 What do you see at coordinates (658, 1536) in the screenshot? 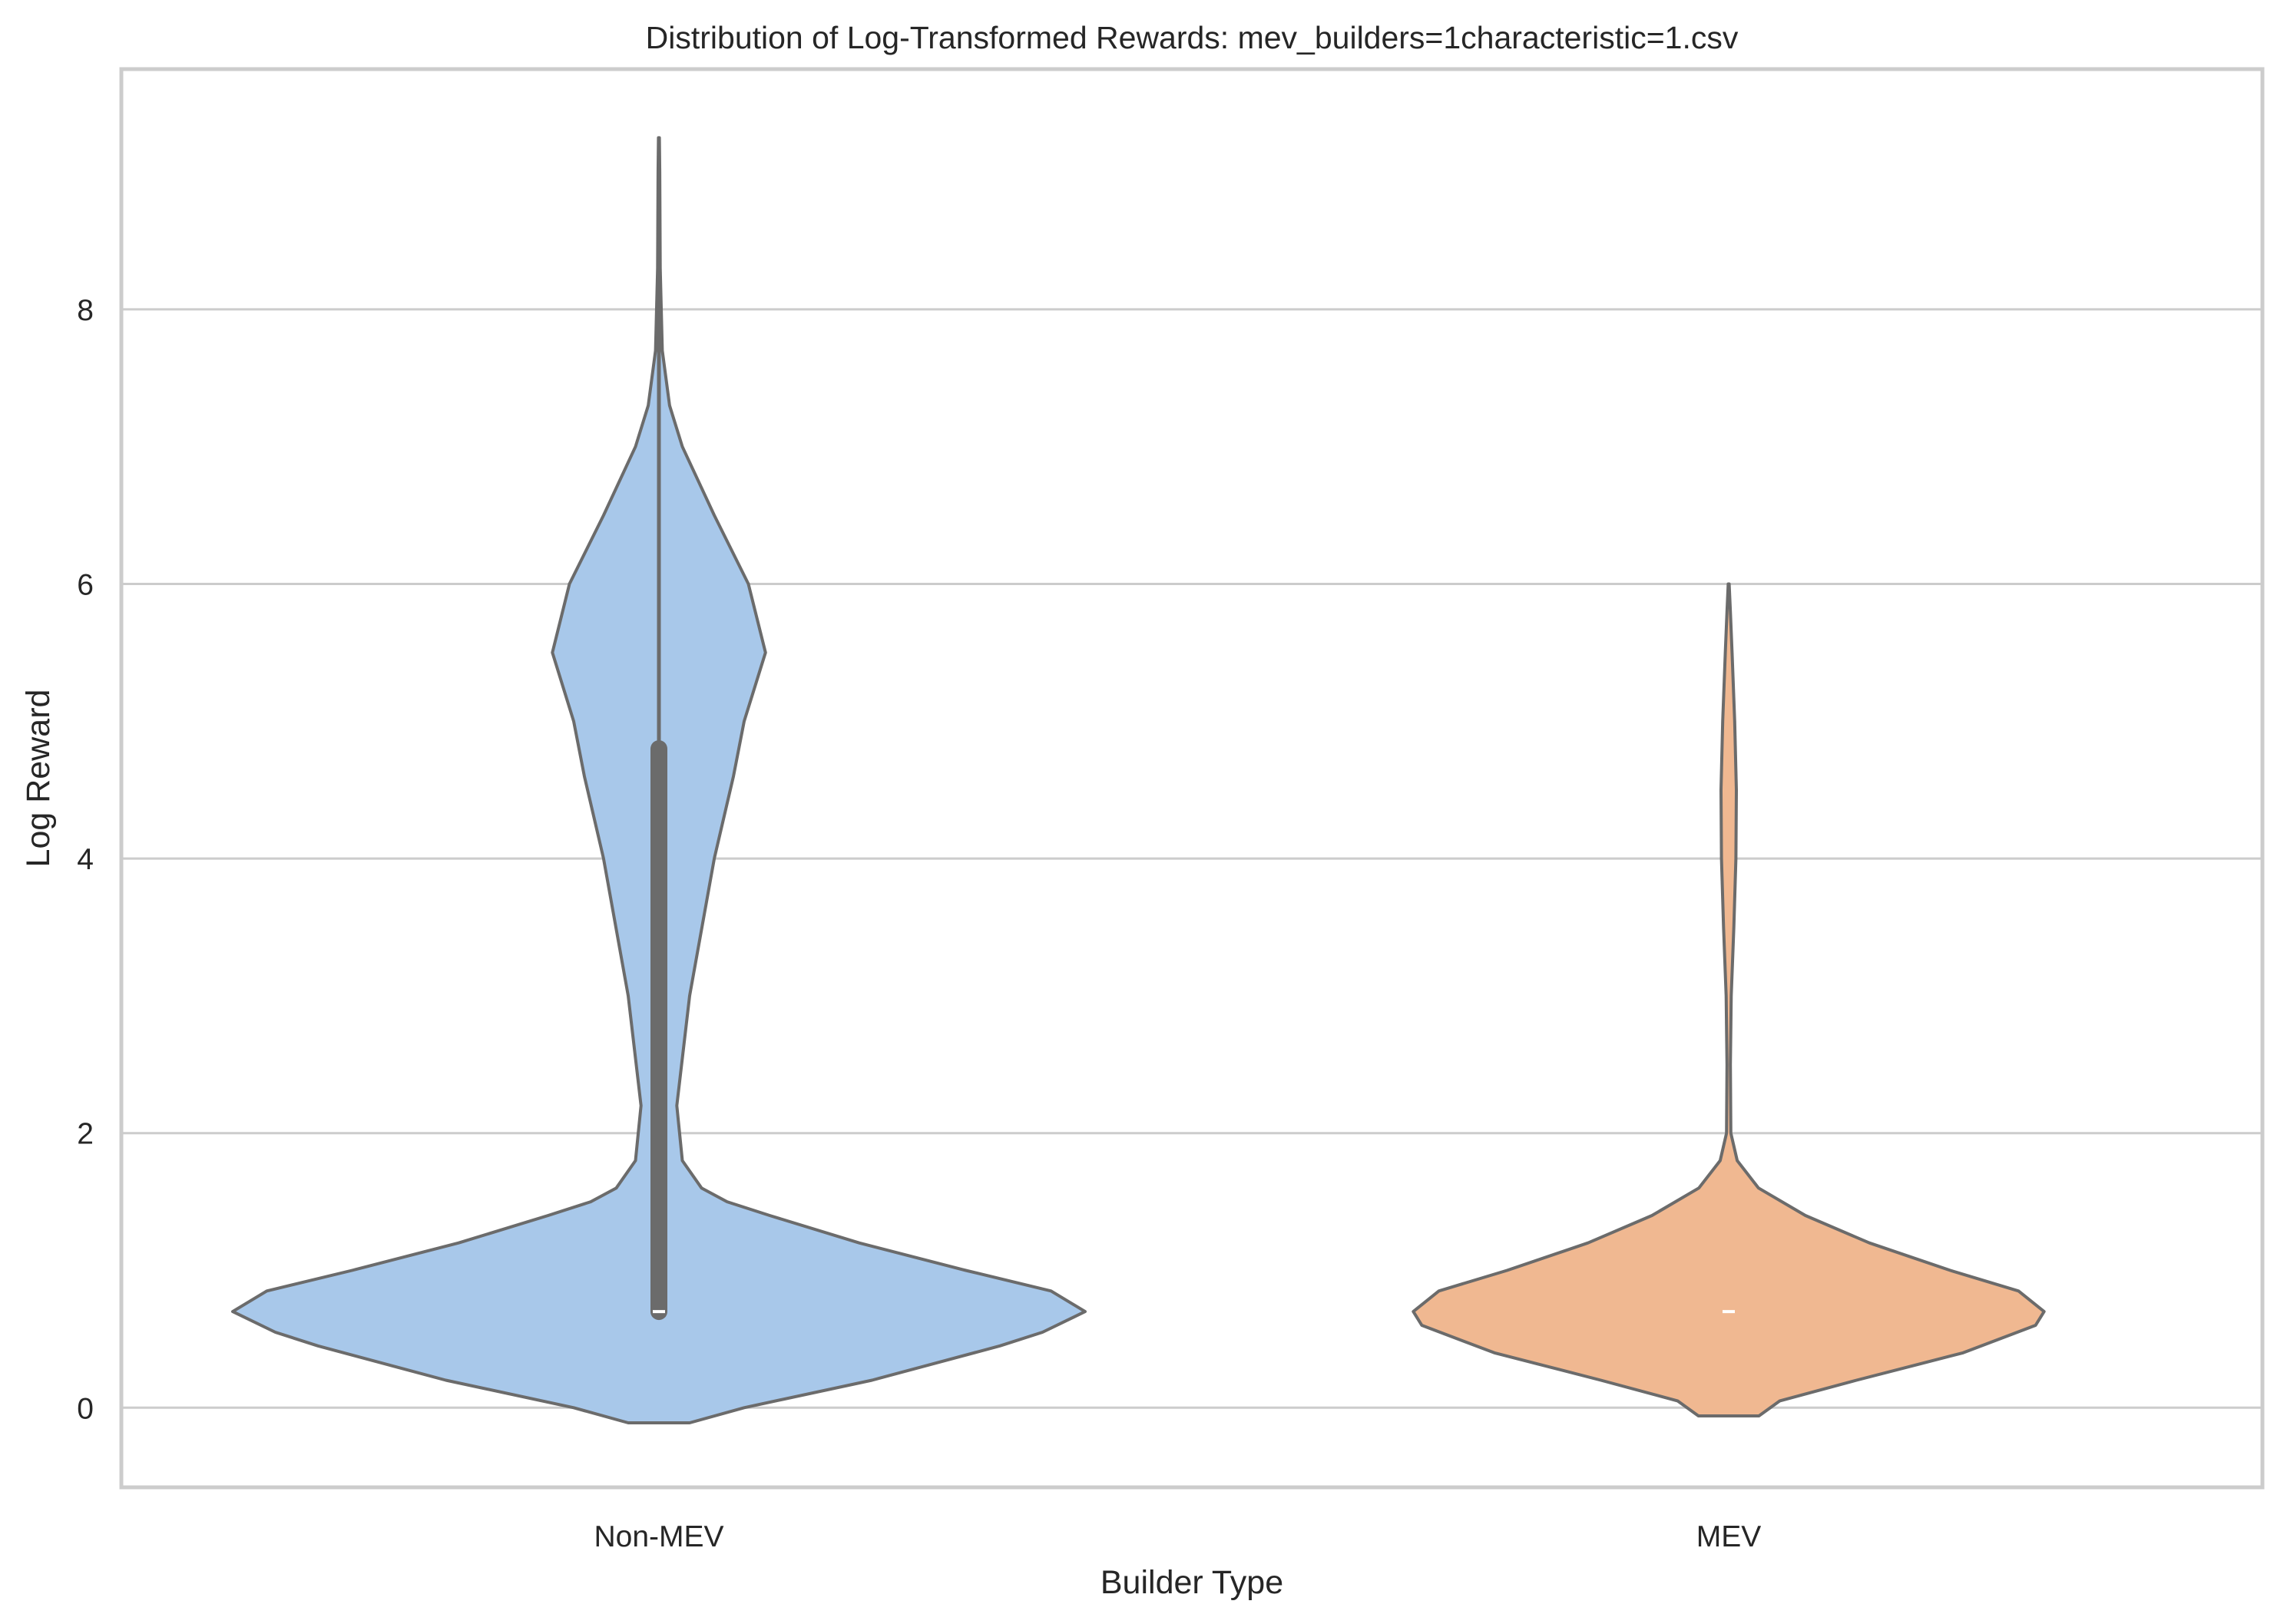
I see `x-tick-label: Non-MEV` at bounding box center [658, 1536].